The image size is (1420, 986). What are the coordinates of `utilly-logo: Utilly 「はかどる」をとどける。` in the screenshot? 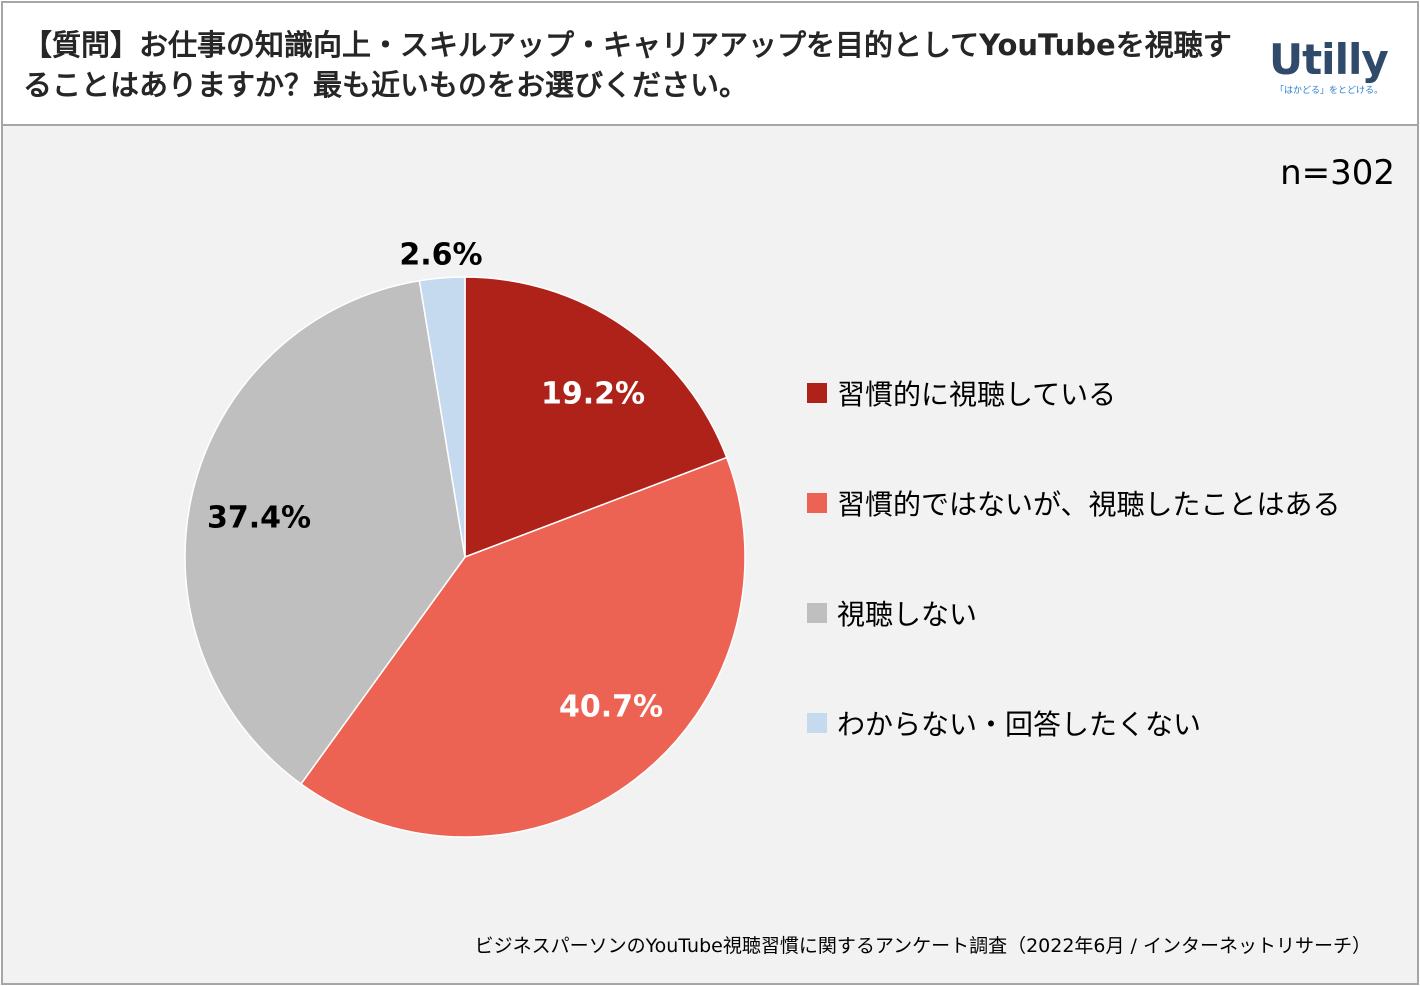 It's located at (1334, 67).